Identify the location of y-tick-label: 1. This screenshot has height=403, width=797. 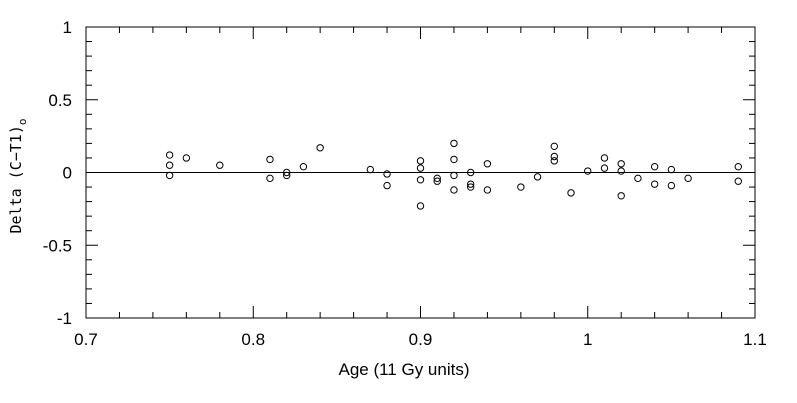
(67, 27).